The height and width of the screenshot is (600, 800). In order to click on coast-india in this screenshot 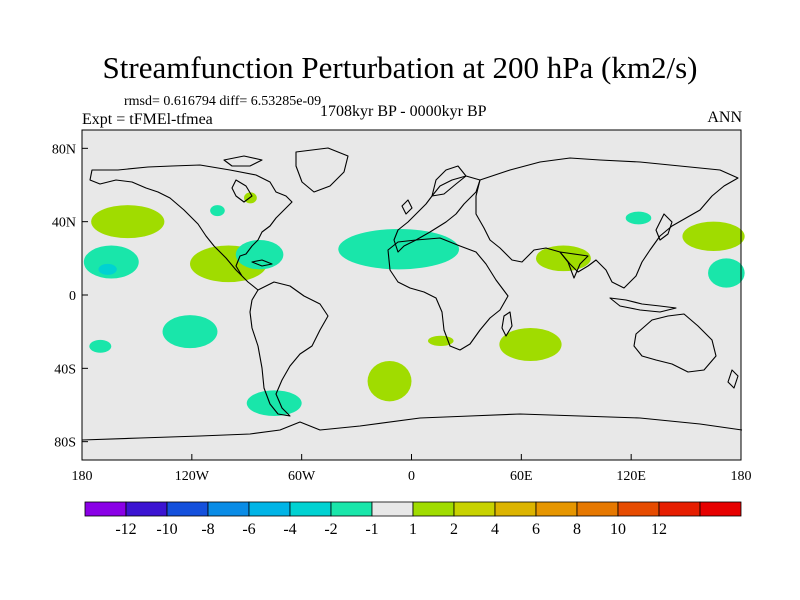, I will do `click(574, 265)`.